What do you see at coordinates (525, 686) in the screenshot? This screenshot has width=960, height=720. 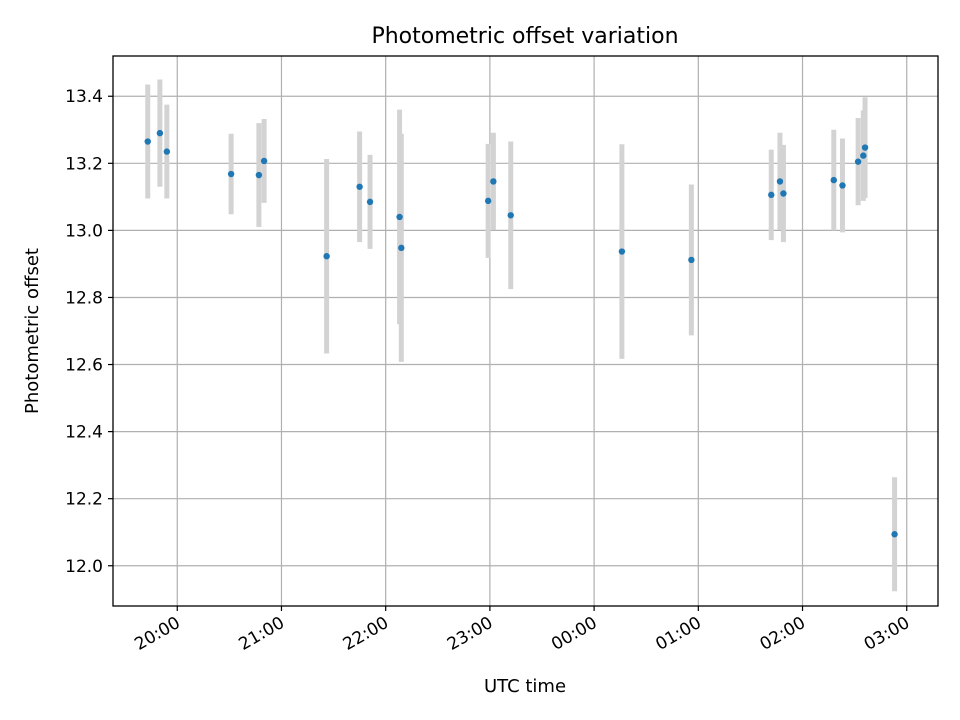 I see `x-axis-label: UTC time` at bounding box center [525, 686].